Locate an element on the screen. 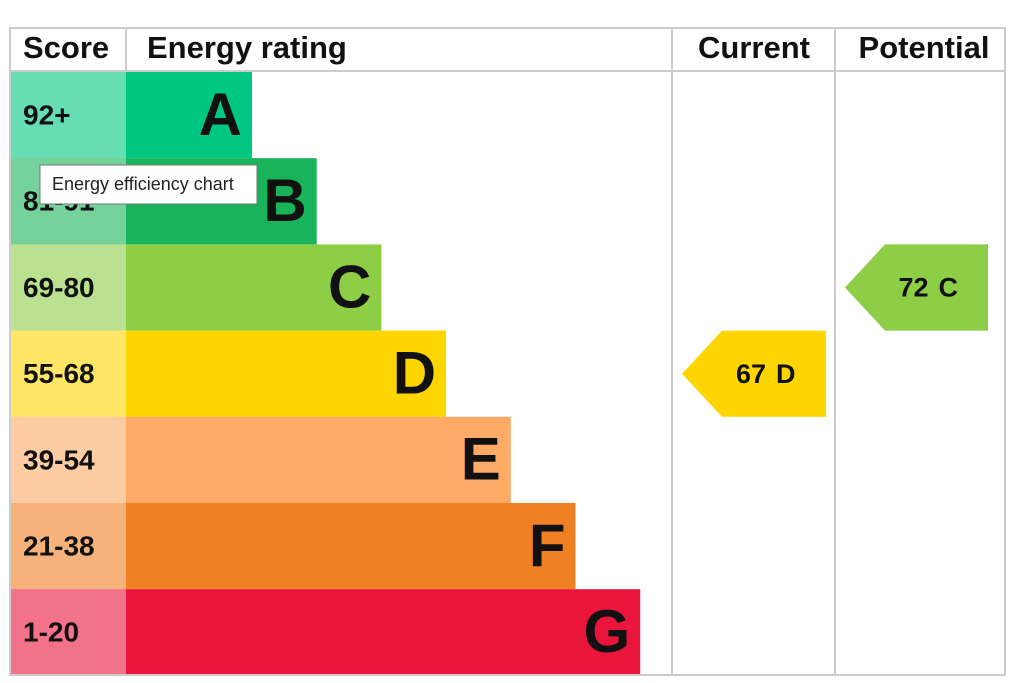 This screenshot has height=683, width=1024. potential-arrow is located at coordinates (916, 287).